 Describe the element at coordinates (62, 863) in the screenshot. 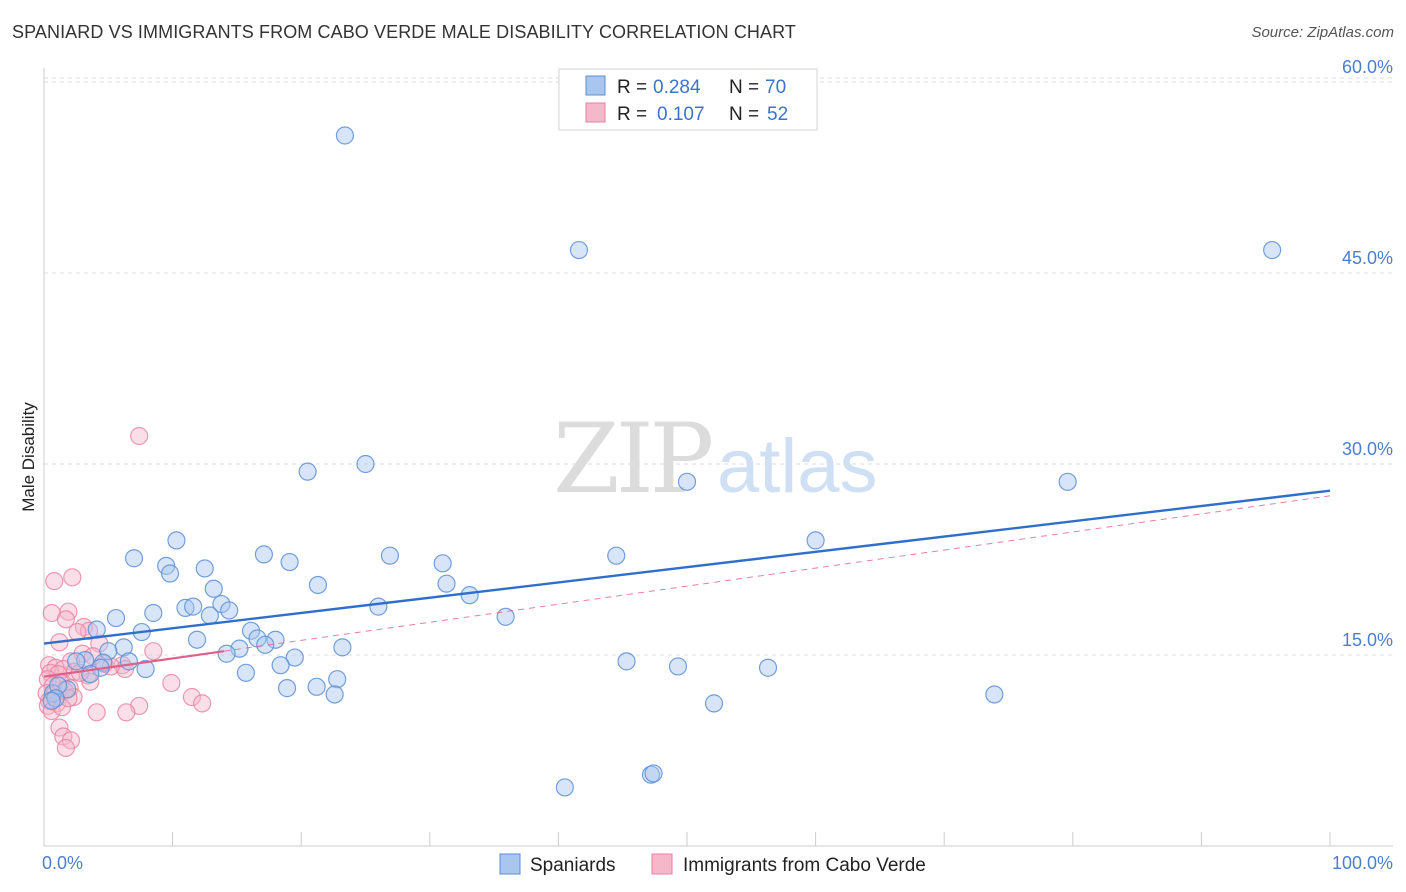

I see `x-tick-label-min: 0.0%` at that location.